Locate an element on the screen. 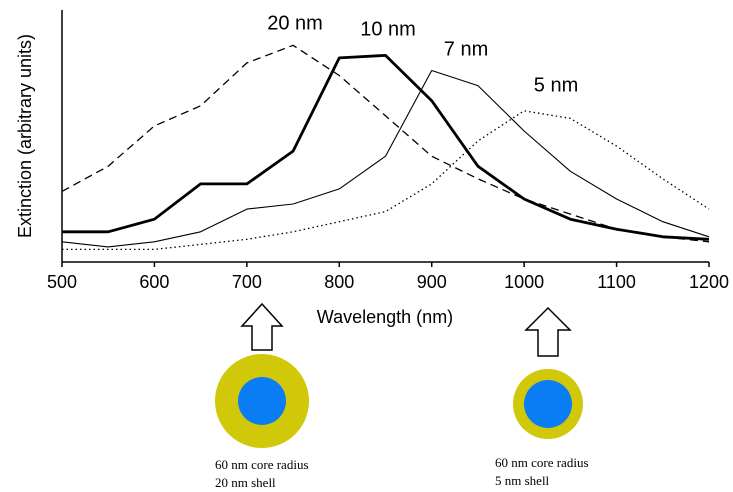 The image size is (733, 492). x-tick-label: 1100 is located at coordinates (616, 282).